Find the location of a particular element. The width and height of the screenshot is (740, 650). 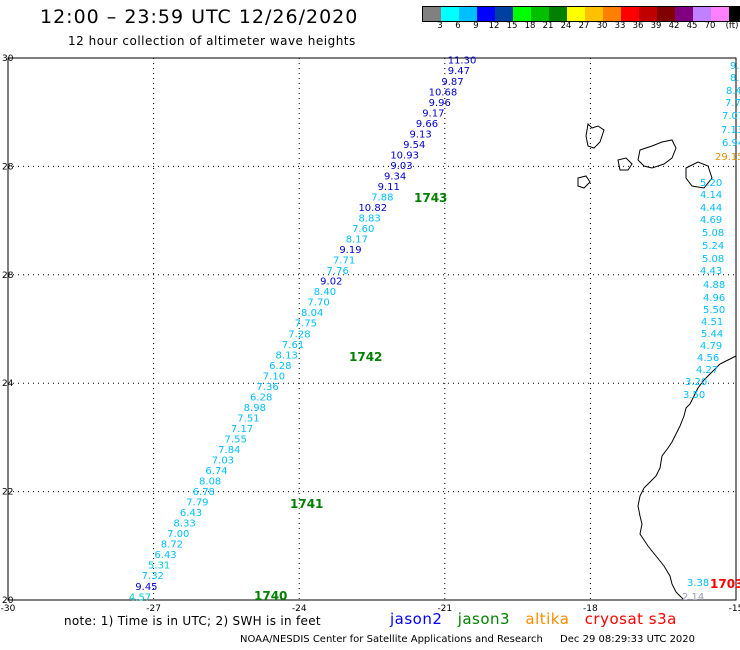

swh-value-jason: 6.74 is located at coordinates (216, 471).